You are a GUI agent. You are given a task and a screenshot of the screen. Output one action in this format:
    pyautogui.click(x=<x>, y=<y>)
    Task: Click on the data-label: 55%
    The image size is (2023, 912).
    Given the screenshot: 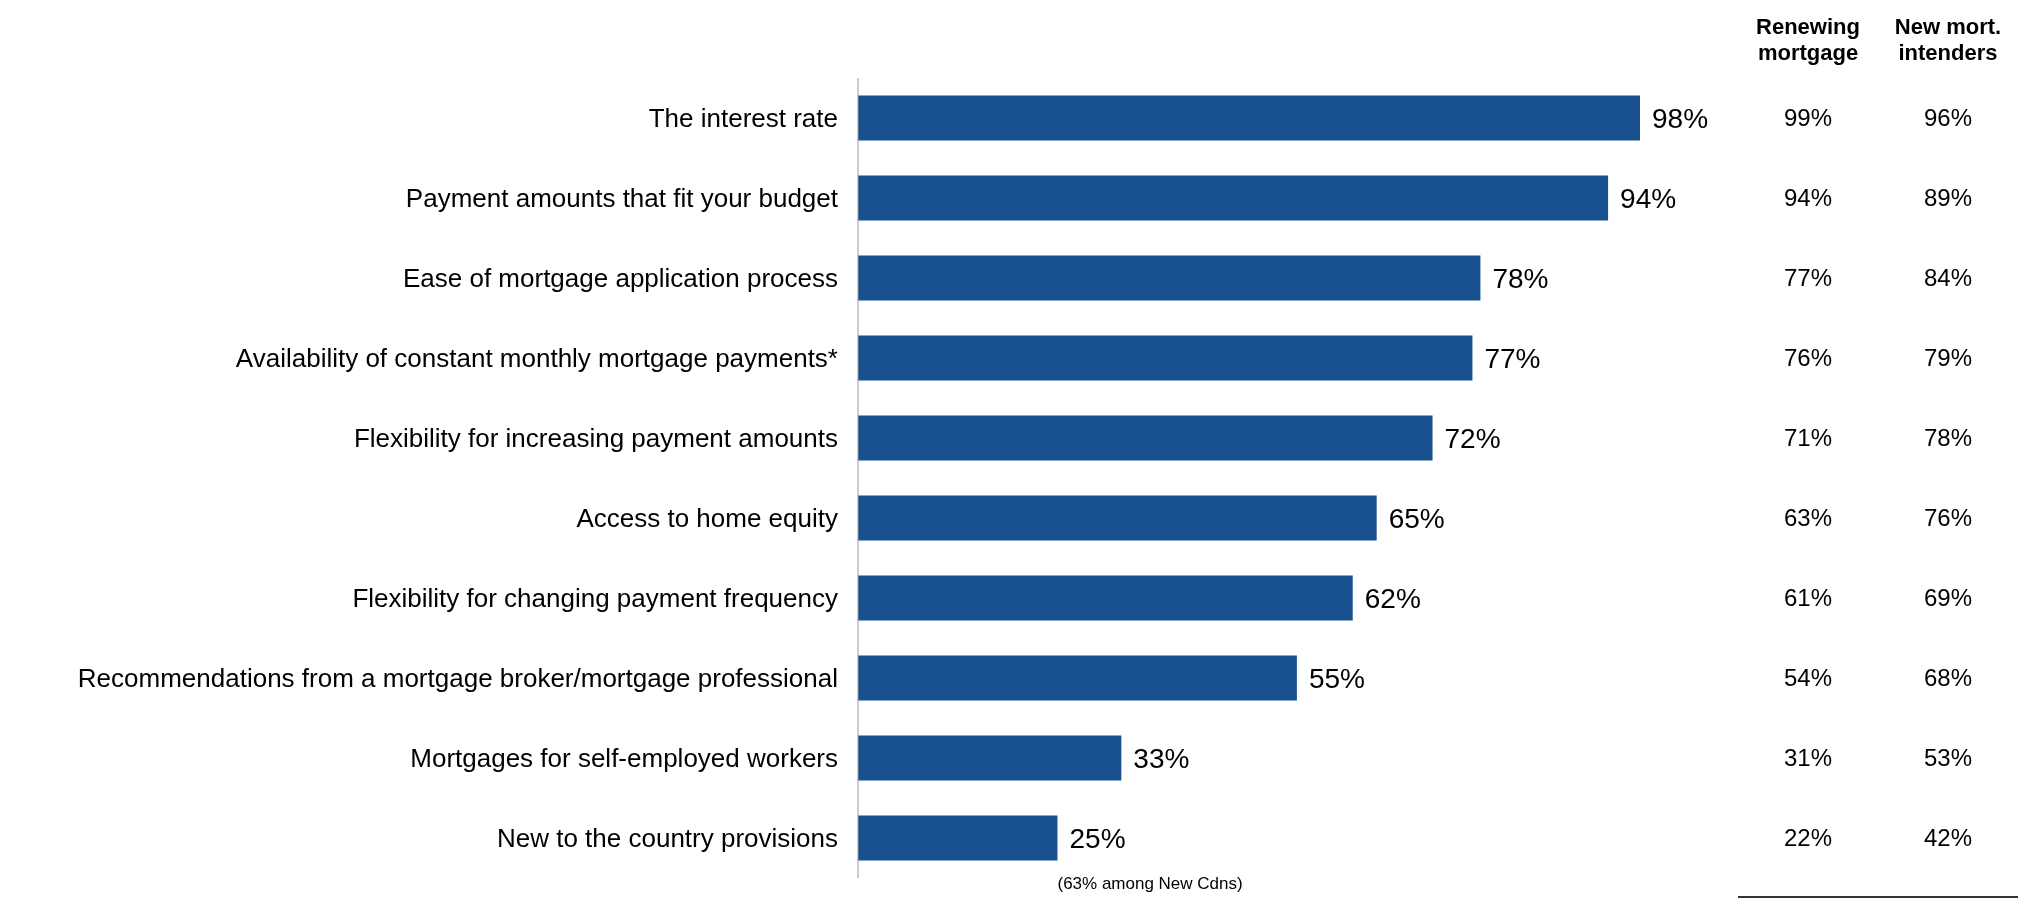 What is the action you would take?
    pyautogui.click(x=1336, y=679)
    